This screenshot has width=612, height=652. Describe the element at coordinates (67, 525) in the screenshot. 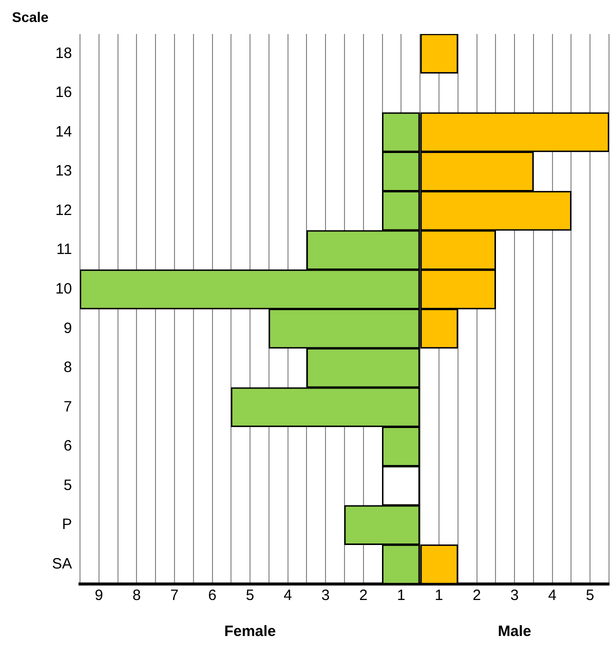

I see `y-tick-label: P` at that location.